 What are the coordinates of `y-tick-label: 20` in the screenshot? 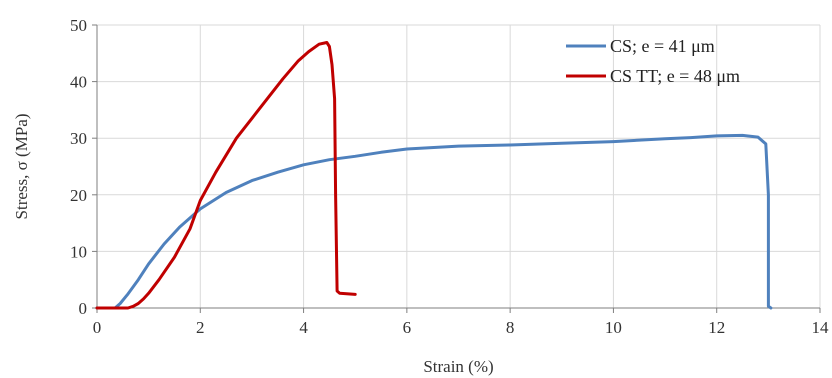 It's located at (78, 195).